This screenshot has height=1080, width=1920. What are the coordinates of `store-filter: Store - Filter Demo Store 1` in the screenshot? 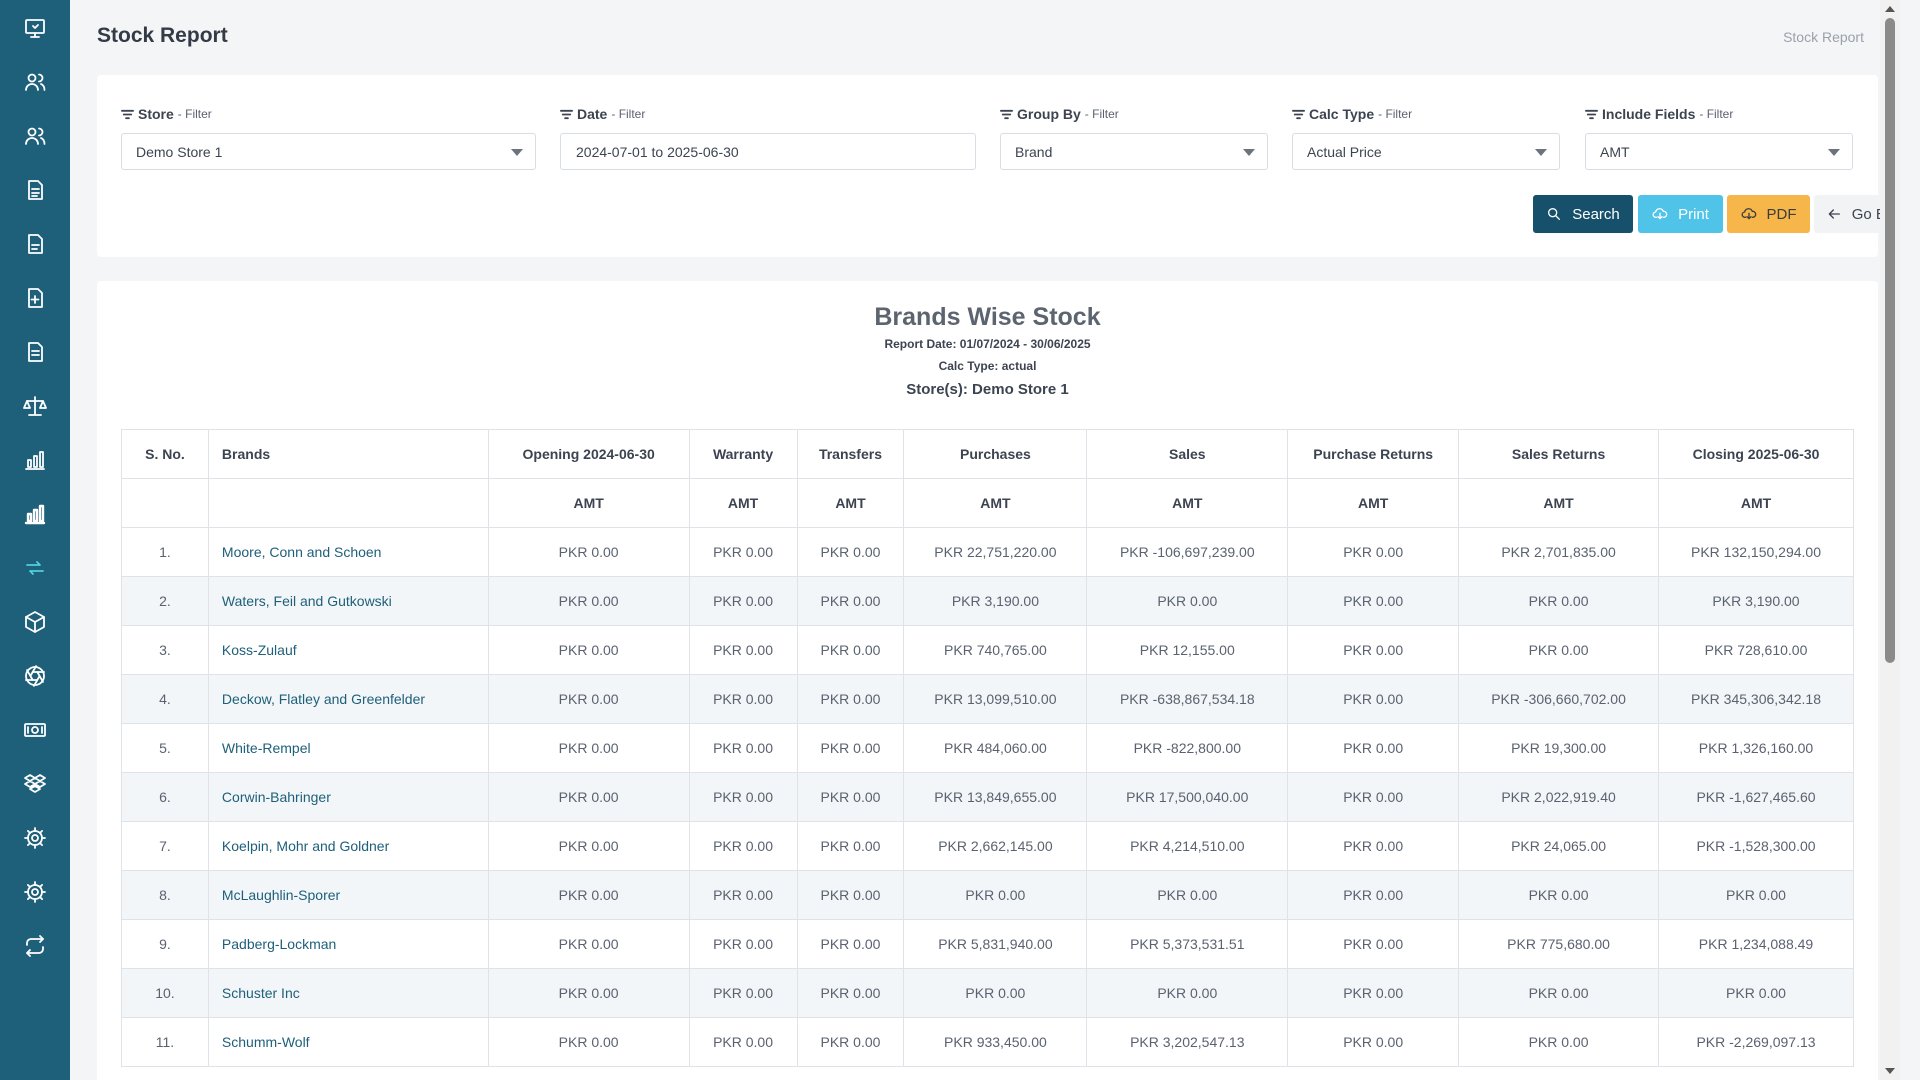 It's located at (328, 137).